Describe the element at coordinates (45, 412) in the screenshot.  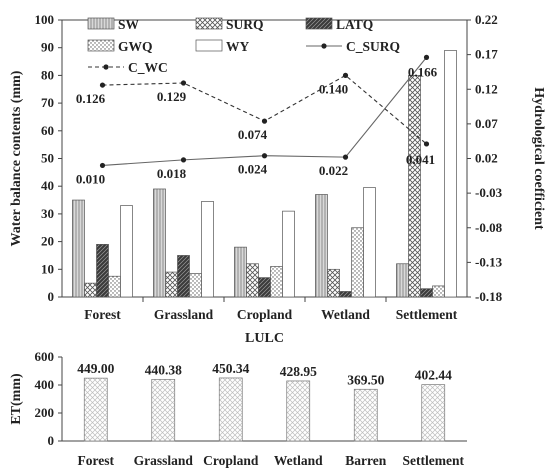
I see `y-tick-label: 200` at that location.